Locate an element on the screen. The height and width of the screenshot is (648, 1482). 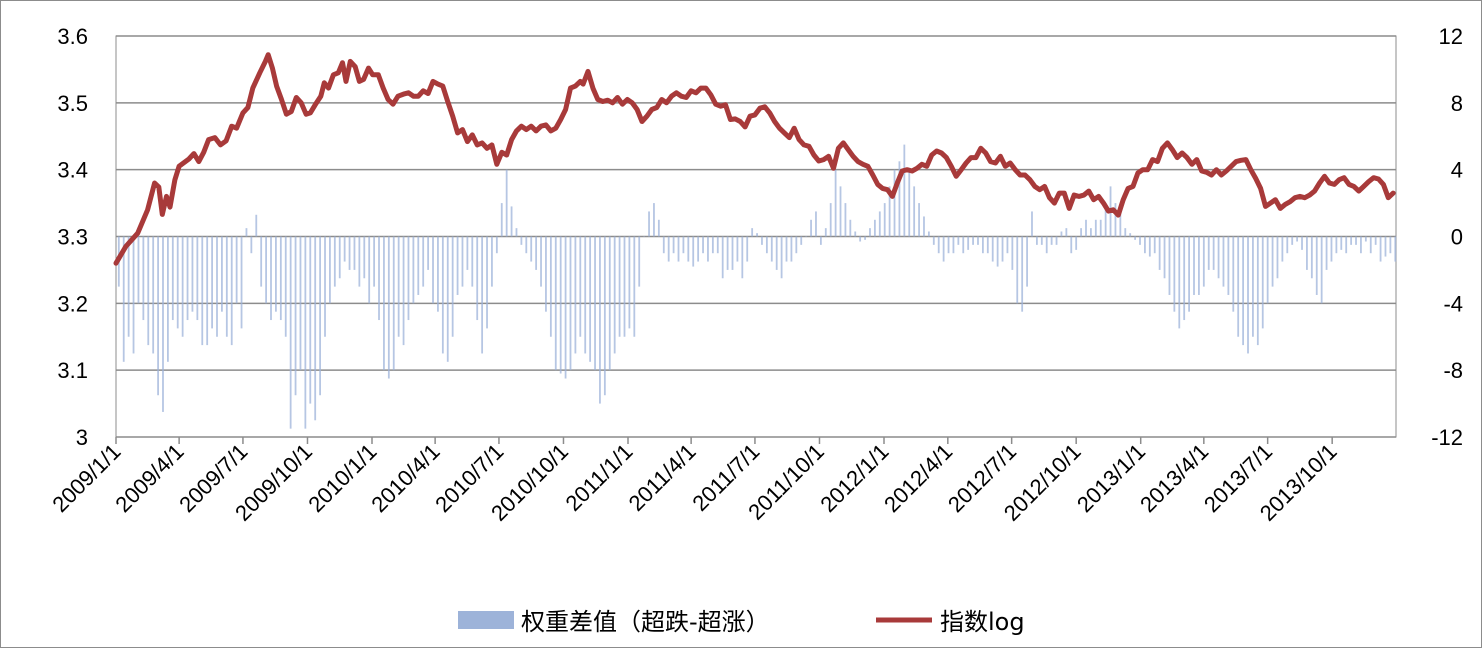
x-tick-label: 2012/1/1 is located at coordinates (854, 478).